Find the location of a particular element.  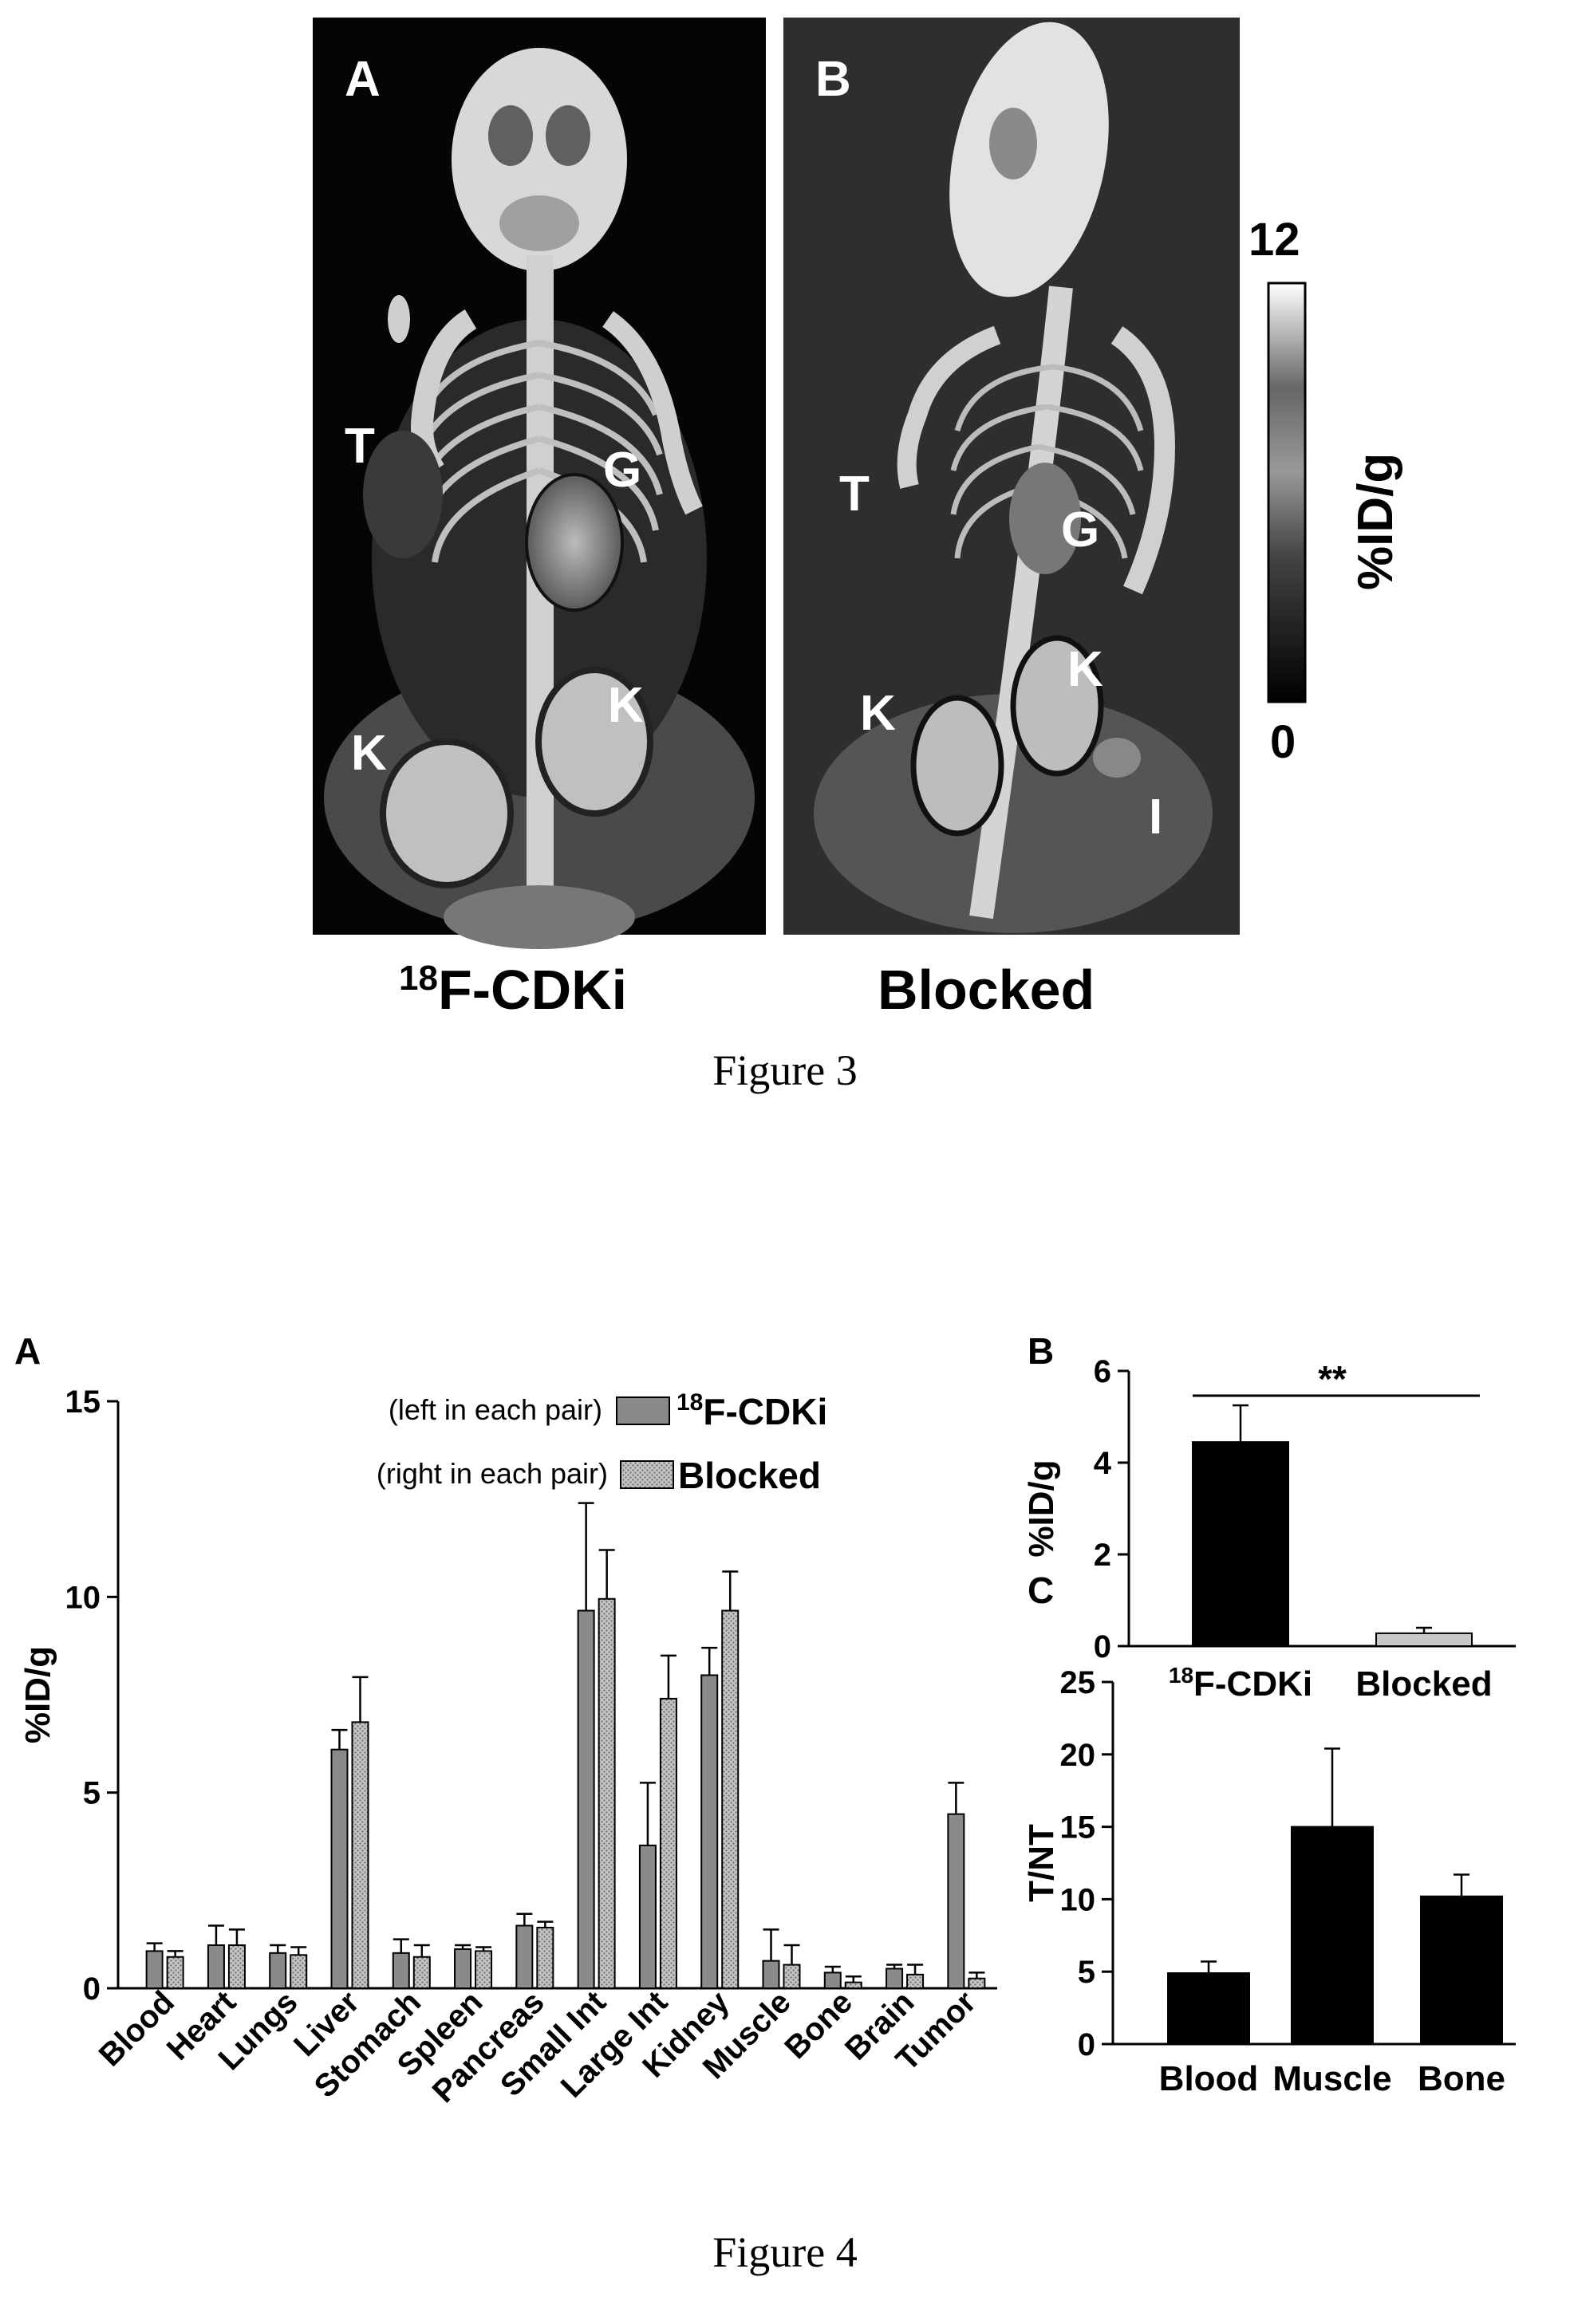

figure3-panel-a-letter: A is located at coordinates (363, 79).